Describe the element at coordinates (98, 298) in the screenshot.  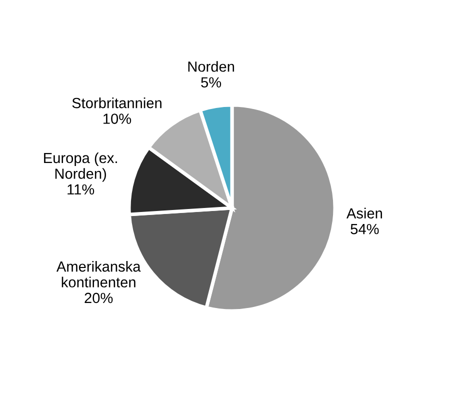
I see `data-label: 20%` at that location.